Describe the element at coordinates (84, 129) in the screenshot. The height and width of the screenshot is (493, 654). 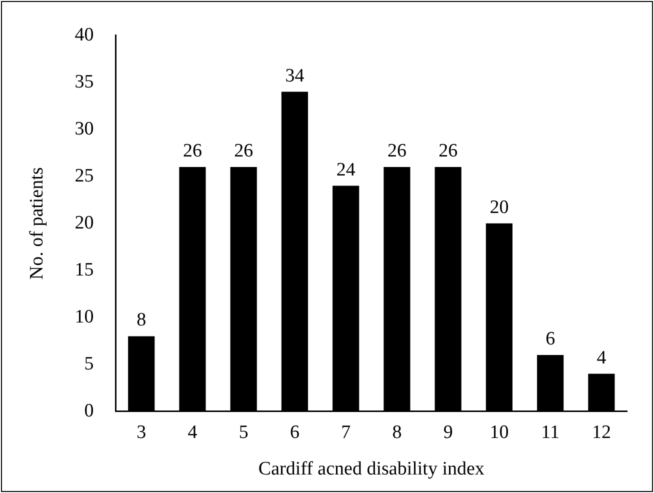
I see `y-tick-label: 30` at that location.